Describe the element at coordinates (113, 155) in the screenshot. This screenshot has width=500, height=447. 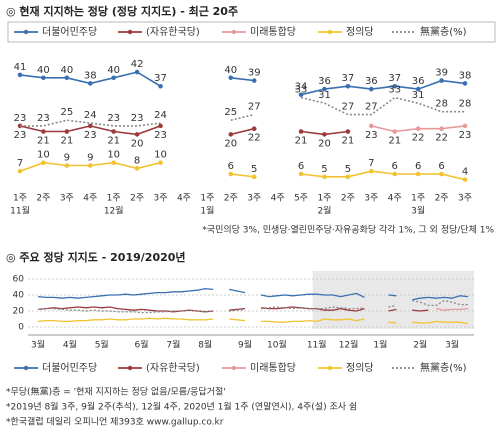
I see `data-label: 10` at that location.